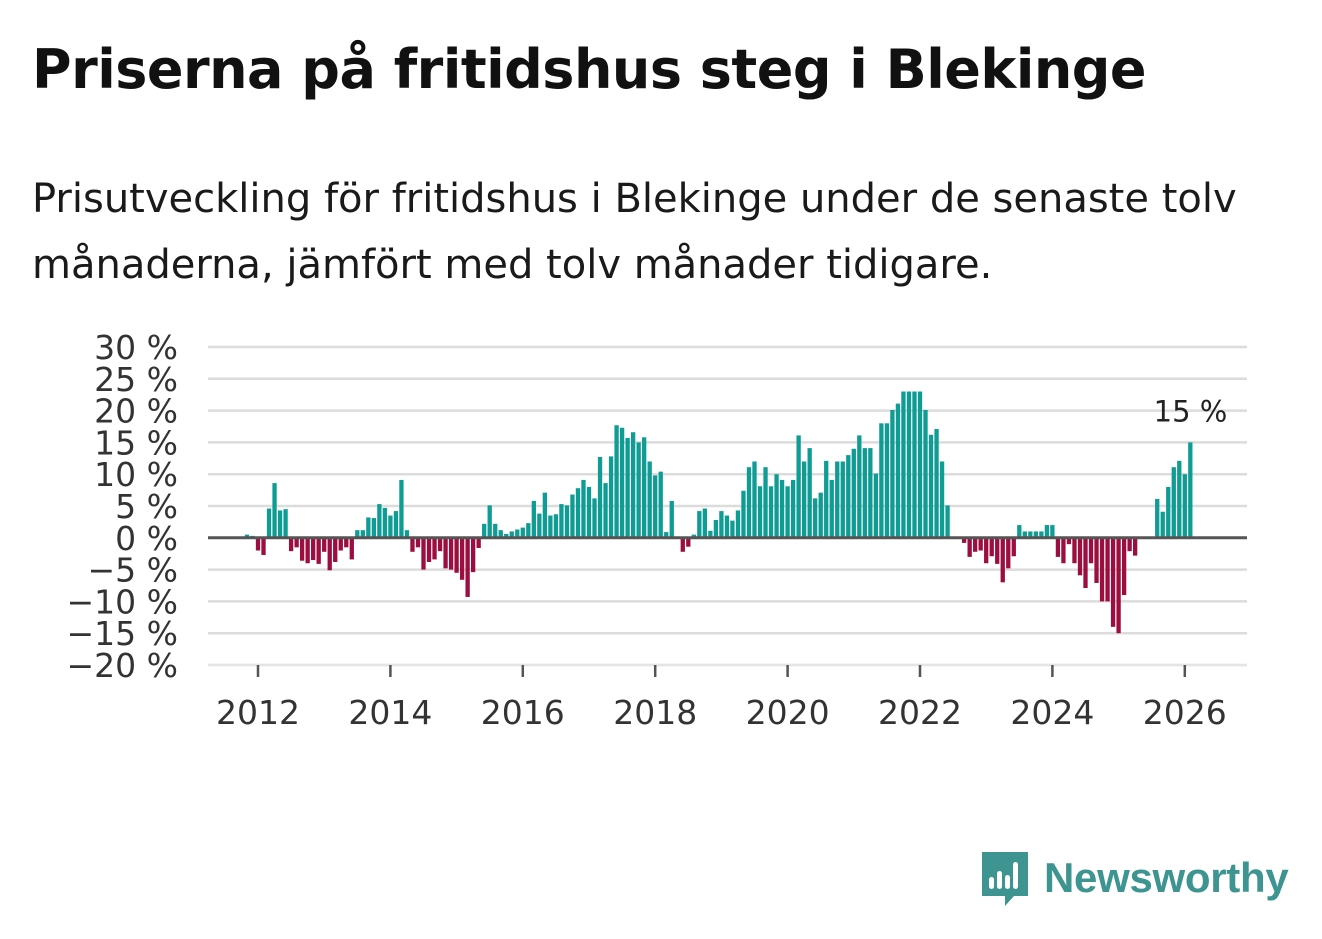 The height and width of the screenshot is (939, 1322). Describe the element at coordinates (1191, 411) in the screenshot. I see `last-value-annotation: 15 %` at that location.